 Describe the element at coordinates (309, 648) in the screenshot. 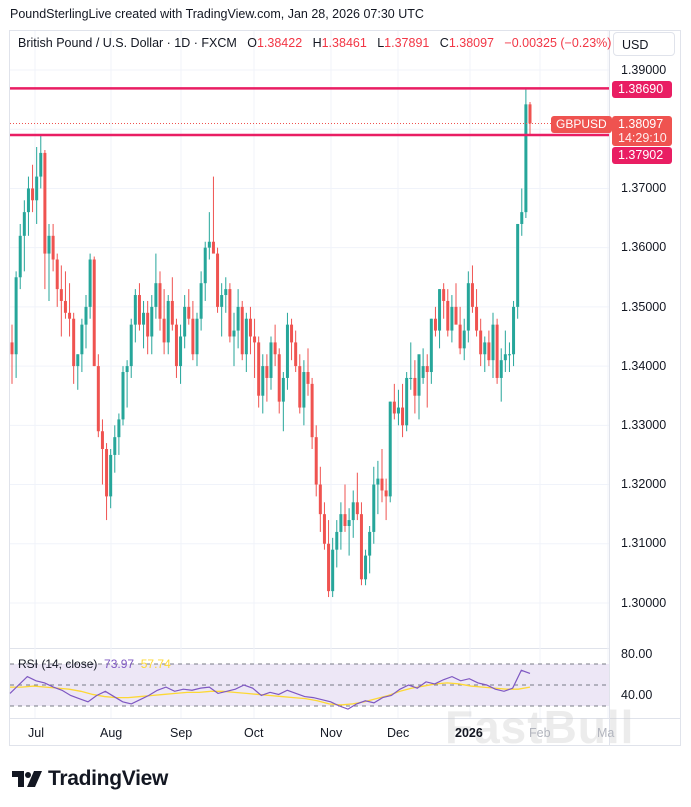

I see `pane-divider` at that location.